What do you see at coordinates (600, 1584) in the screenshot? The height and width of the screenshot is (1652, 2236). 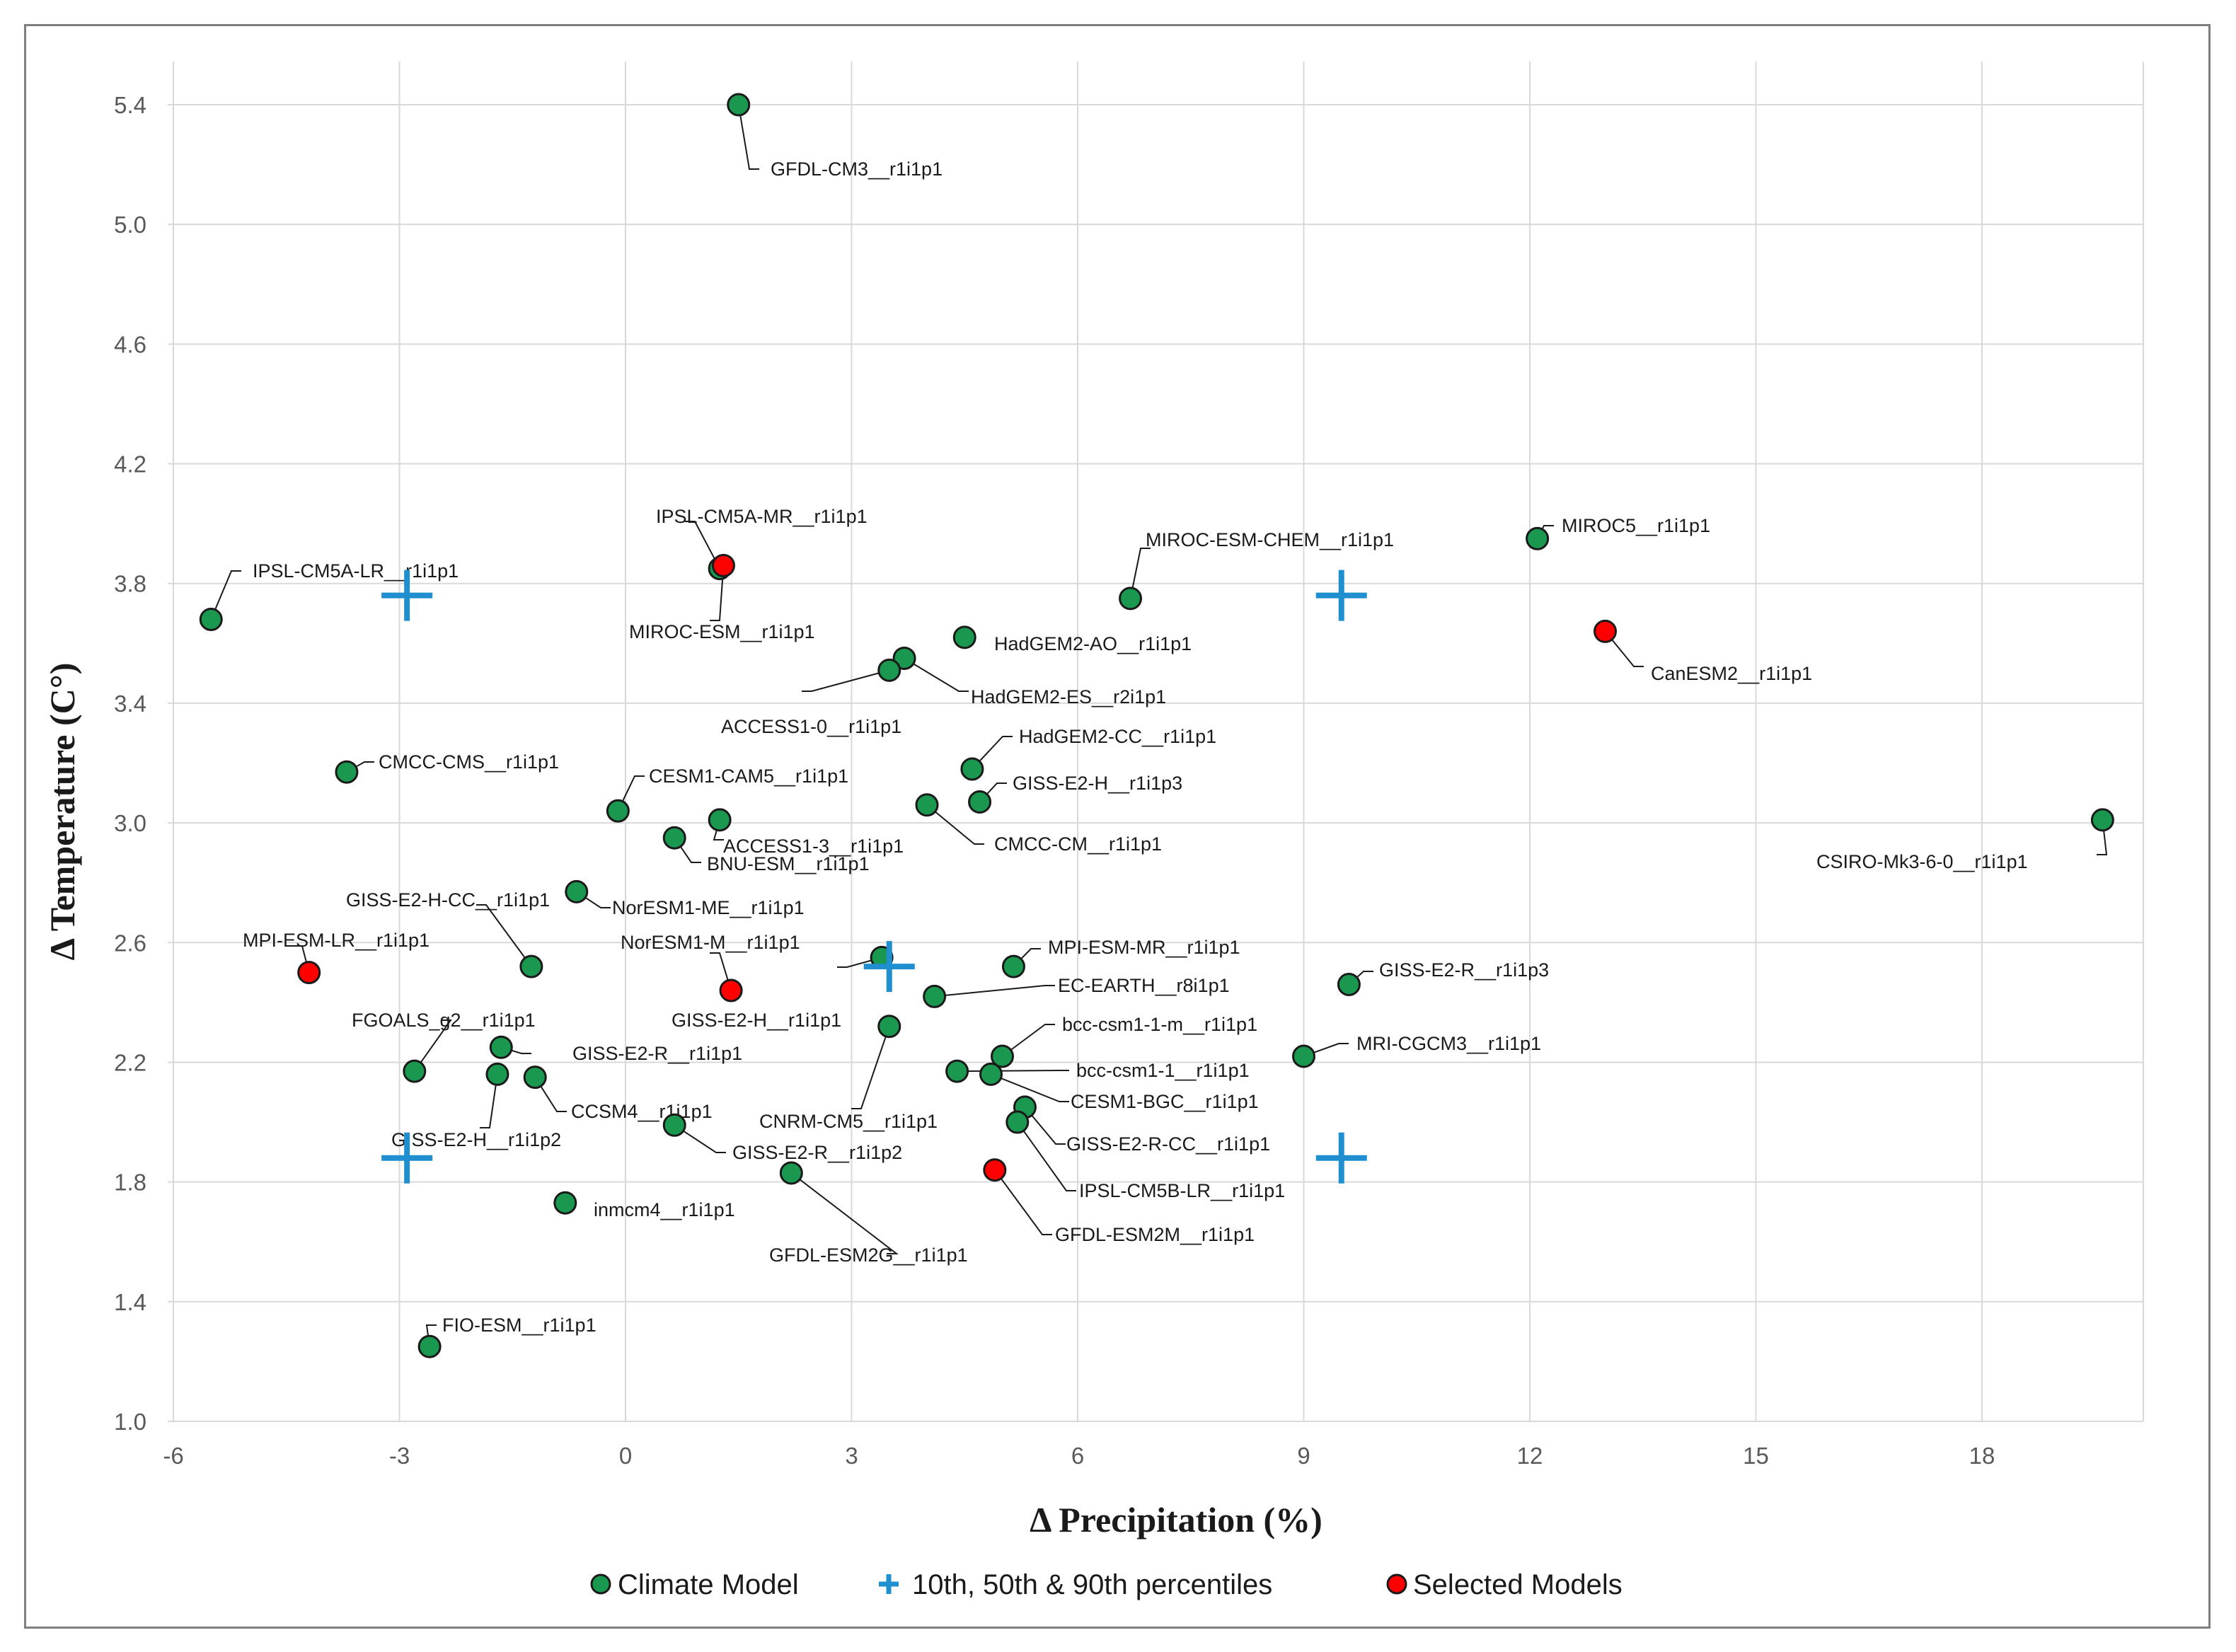 I see `legend-climate-marker` at bounding box center [600, 1584].